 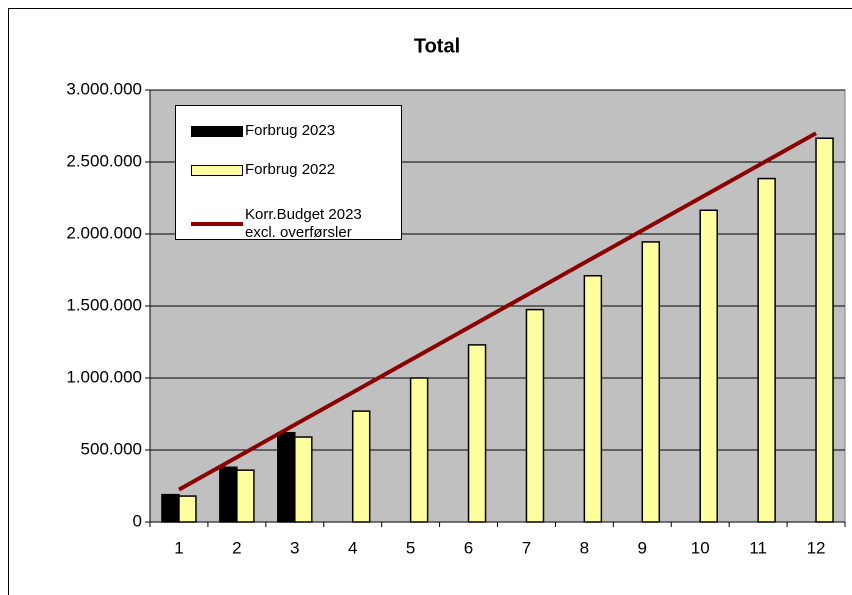 I want to click on x-tick-label: 4, so click(x=352, y=547).